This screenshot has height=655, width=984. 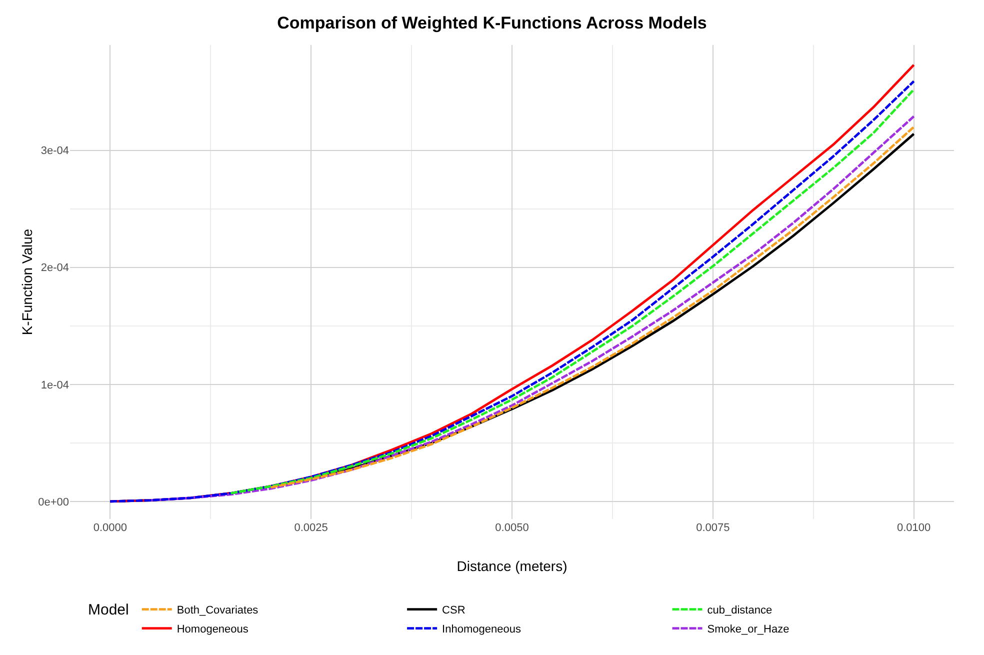 I want to click on legend-label: cub_distance, so click(x=739, y=610).